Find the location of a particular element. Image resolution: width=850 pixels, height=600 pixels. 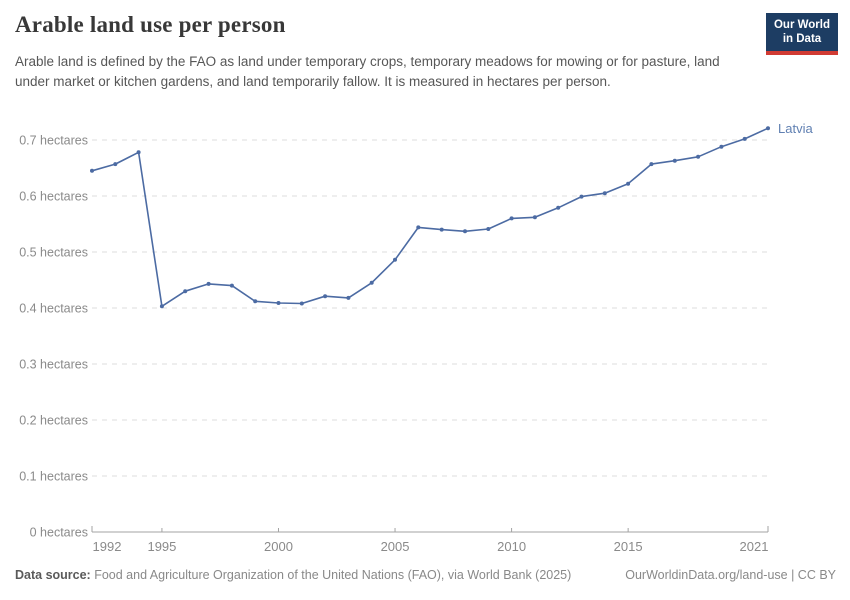

x-axis-tick-label: 2021 is located at coordinates (754, 546).